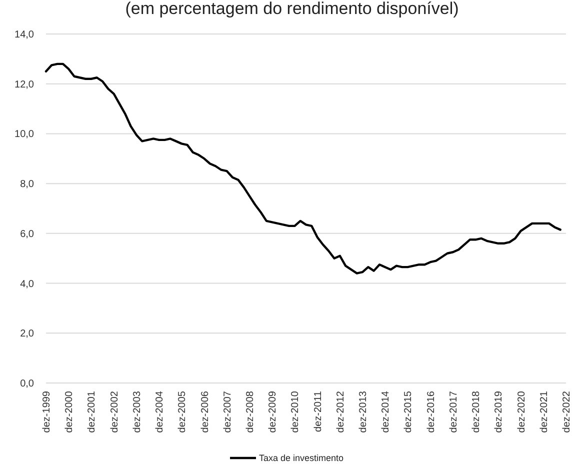 The image size is (584, 468). Describe the element at coordinates (499, 411) in the screenshot. I see `x-tick-label: dez-2019` at that location.